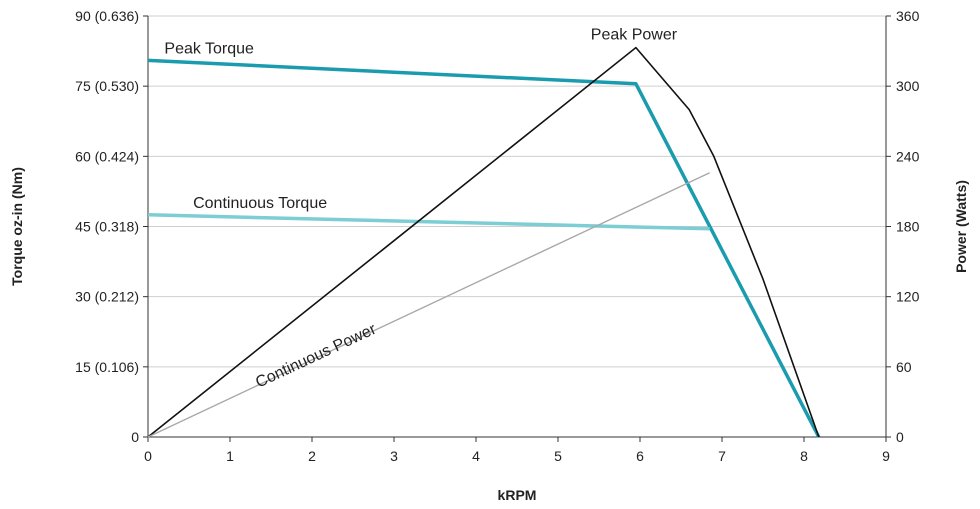 This screenshot has height=509, width=980. Describe the element at coordinates (230, 456) in the screenshot. I see `x-tick-label: 1` at that location.